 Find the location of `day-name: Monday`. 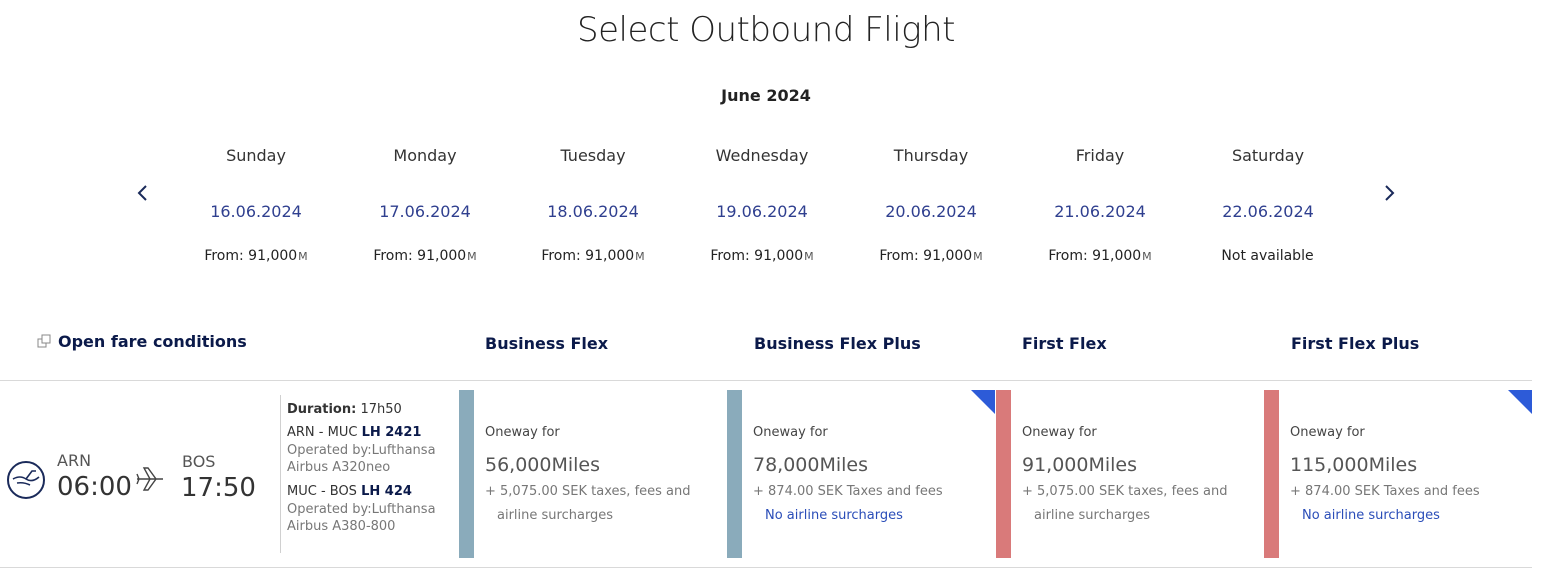

day-name: Monday is located at coordinates (425, 155).